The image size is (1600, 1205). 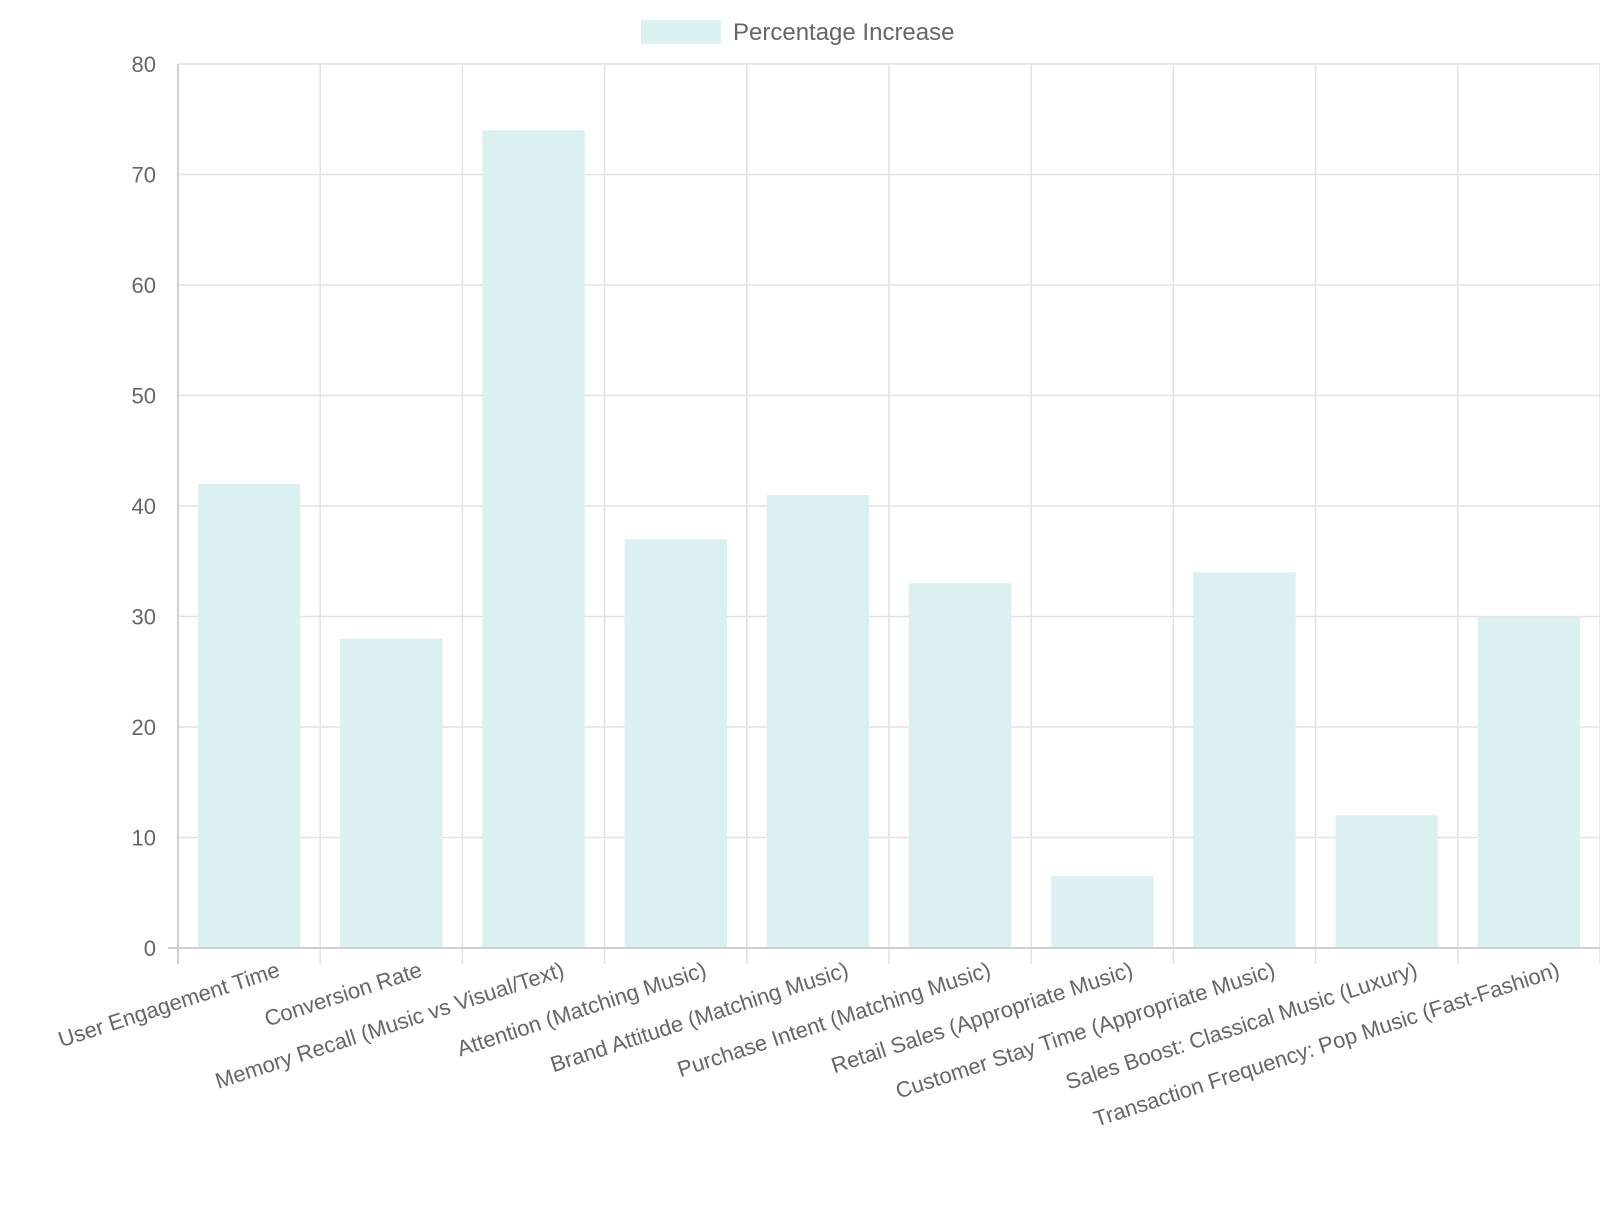 I want to click on y-tick-label: 40, so click(x=144, y=506).